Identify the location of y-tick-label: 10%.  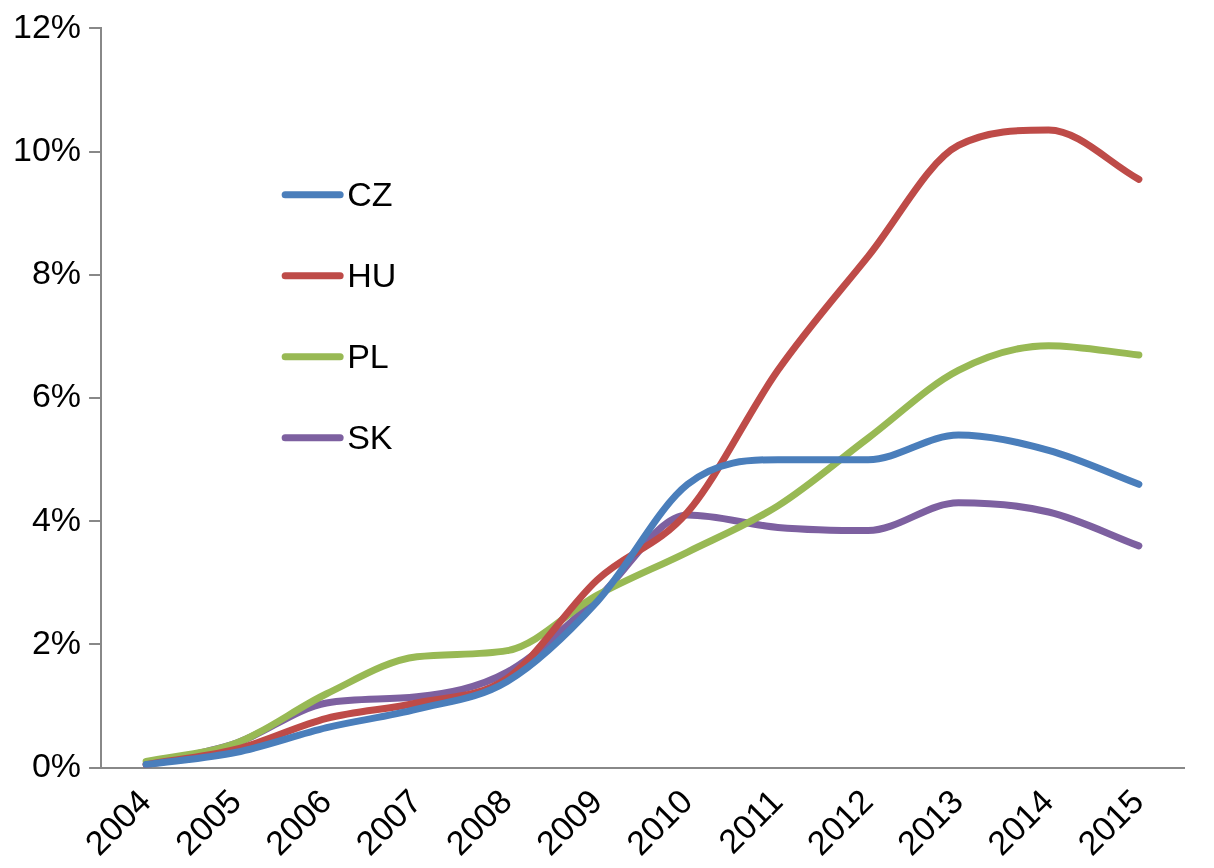
(47, 148).